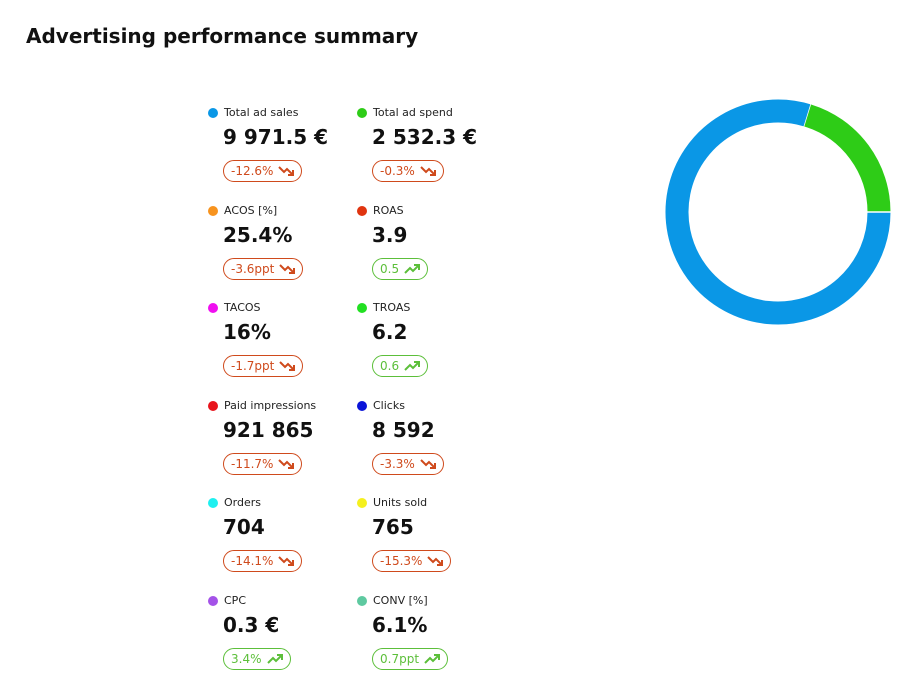 The width and height of the screenshot is (924, 694). What do you see at coordinates (258, 234) in the screenshot?
I see `metric-value: 25.4%` at bounding box center [258, 234].